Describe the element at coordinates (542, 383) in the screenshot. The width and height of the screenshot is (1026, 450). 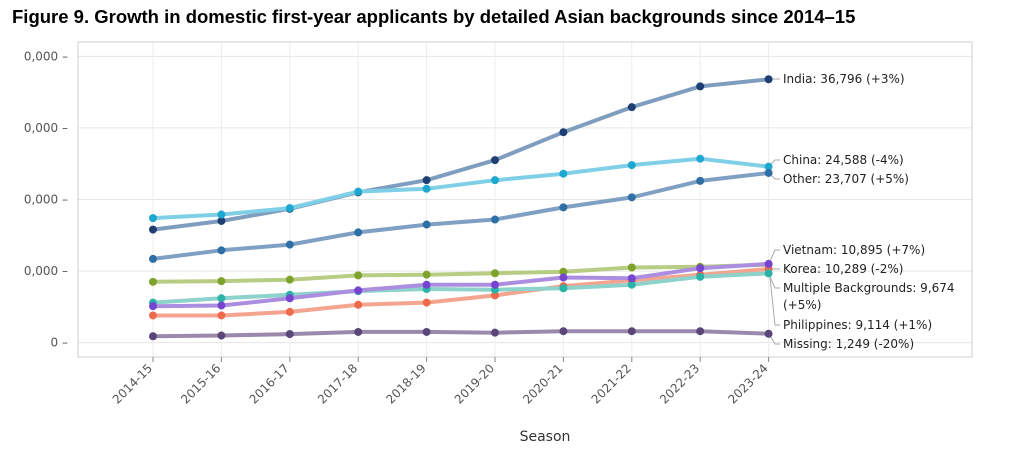
I see `x-tick-label: 2020-21` at that location.